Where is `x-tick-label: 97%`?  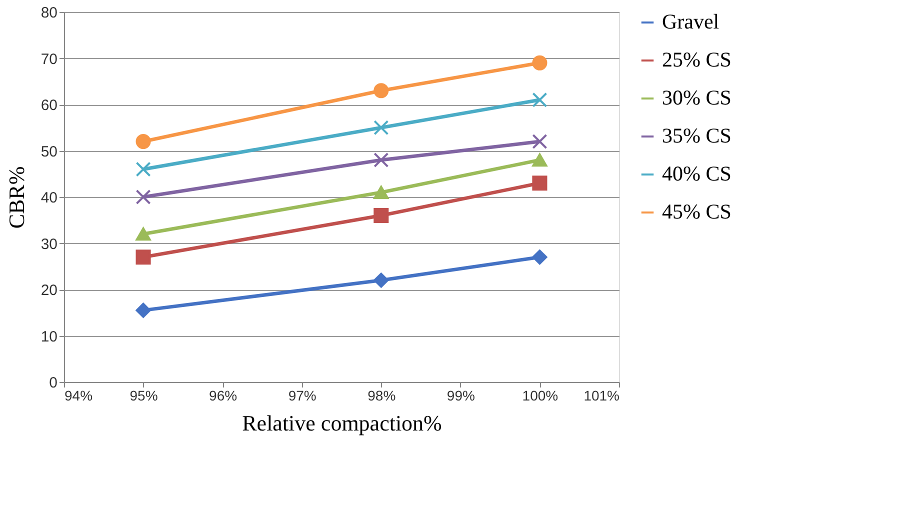
x-tick-label: 97% is located at coordinates (302, 396).